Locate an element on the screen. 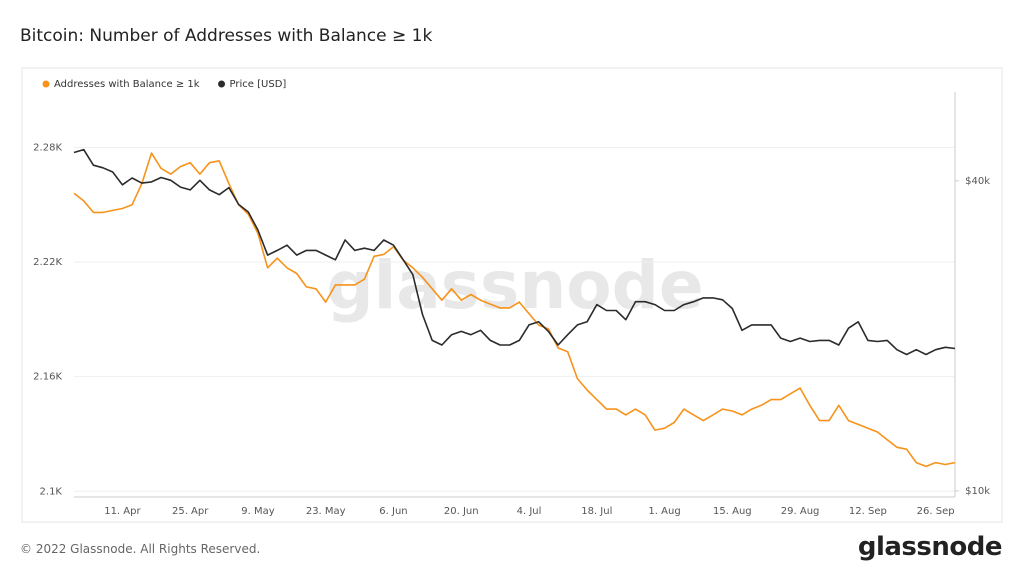  x-tick-label: 4. Jul is located at coordinates (529, 511).